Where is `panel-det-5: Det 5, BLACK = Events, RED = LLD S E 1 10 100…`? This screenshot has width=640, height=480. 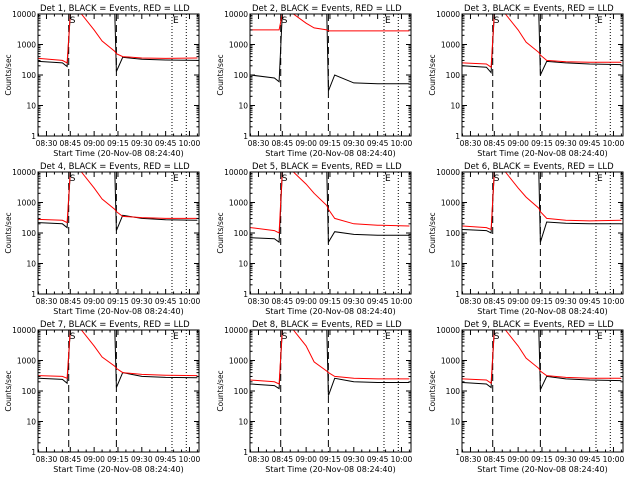
panel-det-5: Det 5, BLACK = Events, RED = LLD S E 1 10 100… is located at coordinates (314, 239).